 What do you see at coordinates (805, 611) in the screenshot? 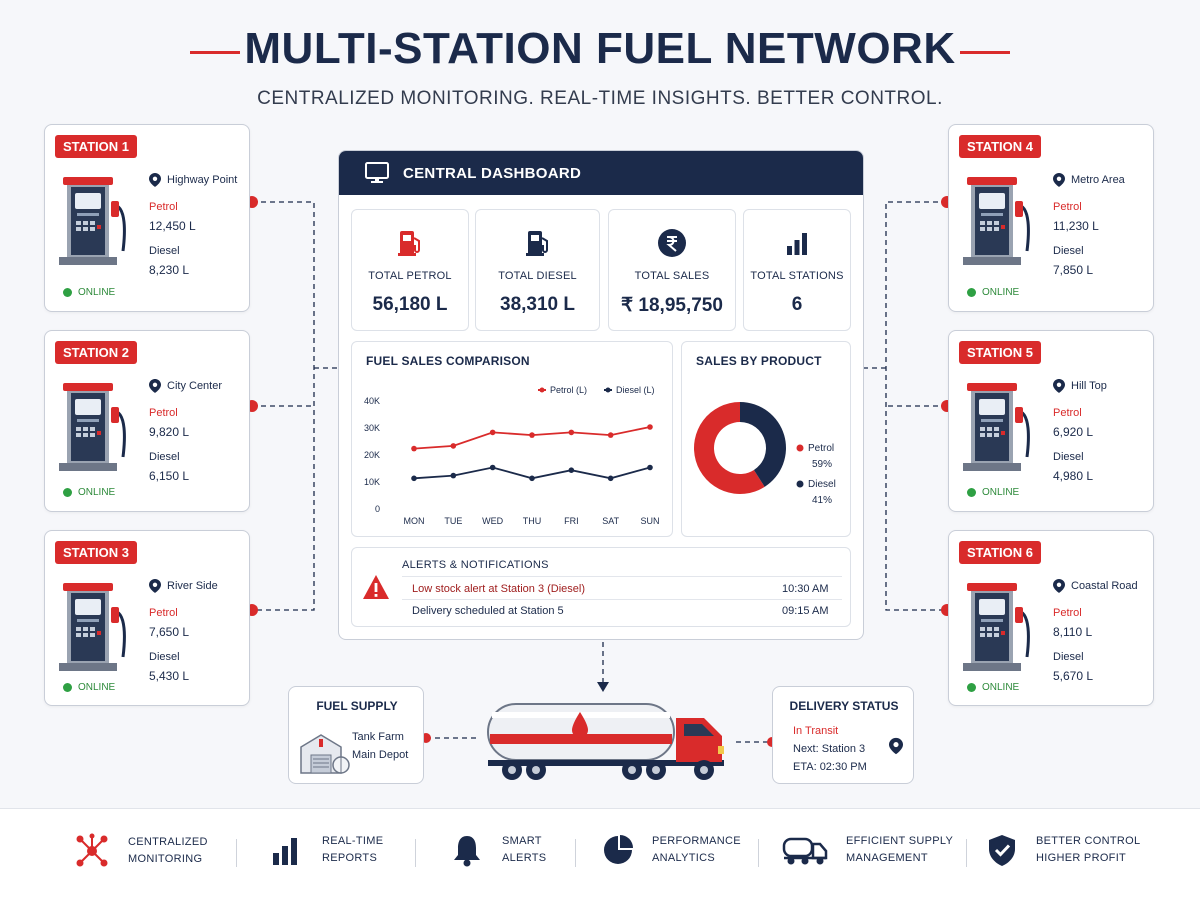
I see `alert-item-time: 09:15 AM` at bounding box center [805, 611].